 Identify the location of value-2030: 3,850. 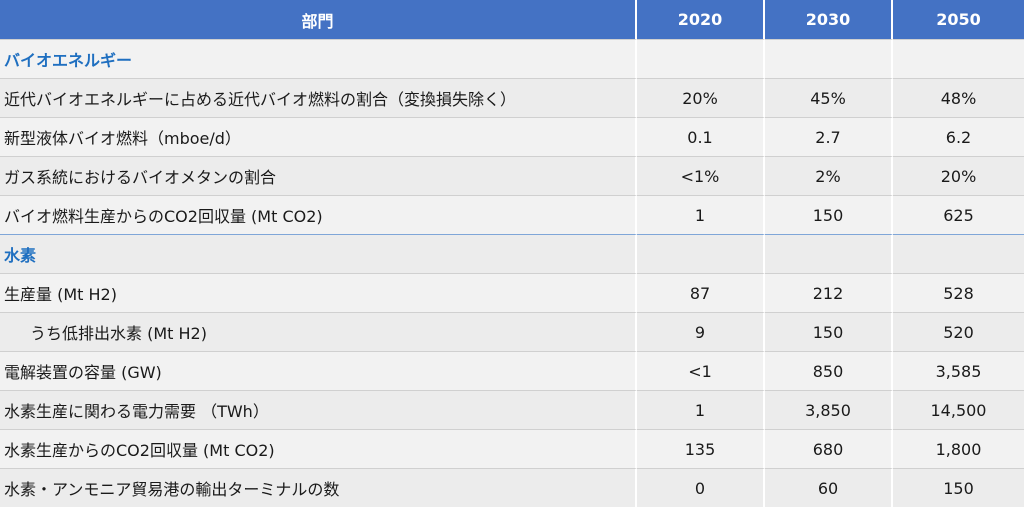
(829, 409).